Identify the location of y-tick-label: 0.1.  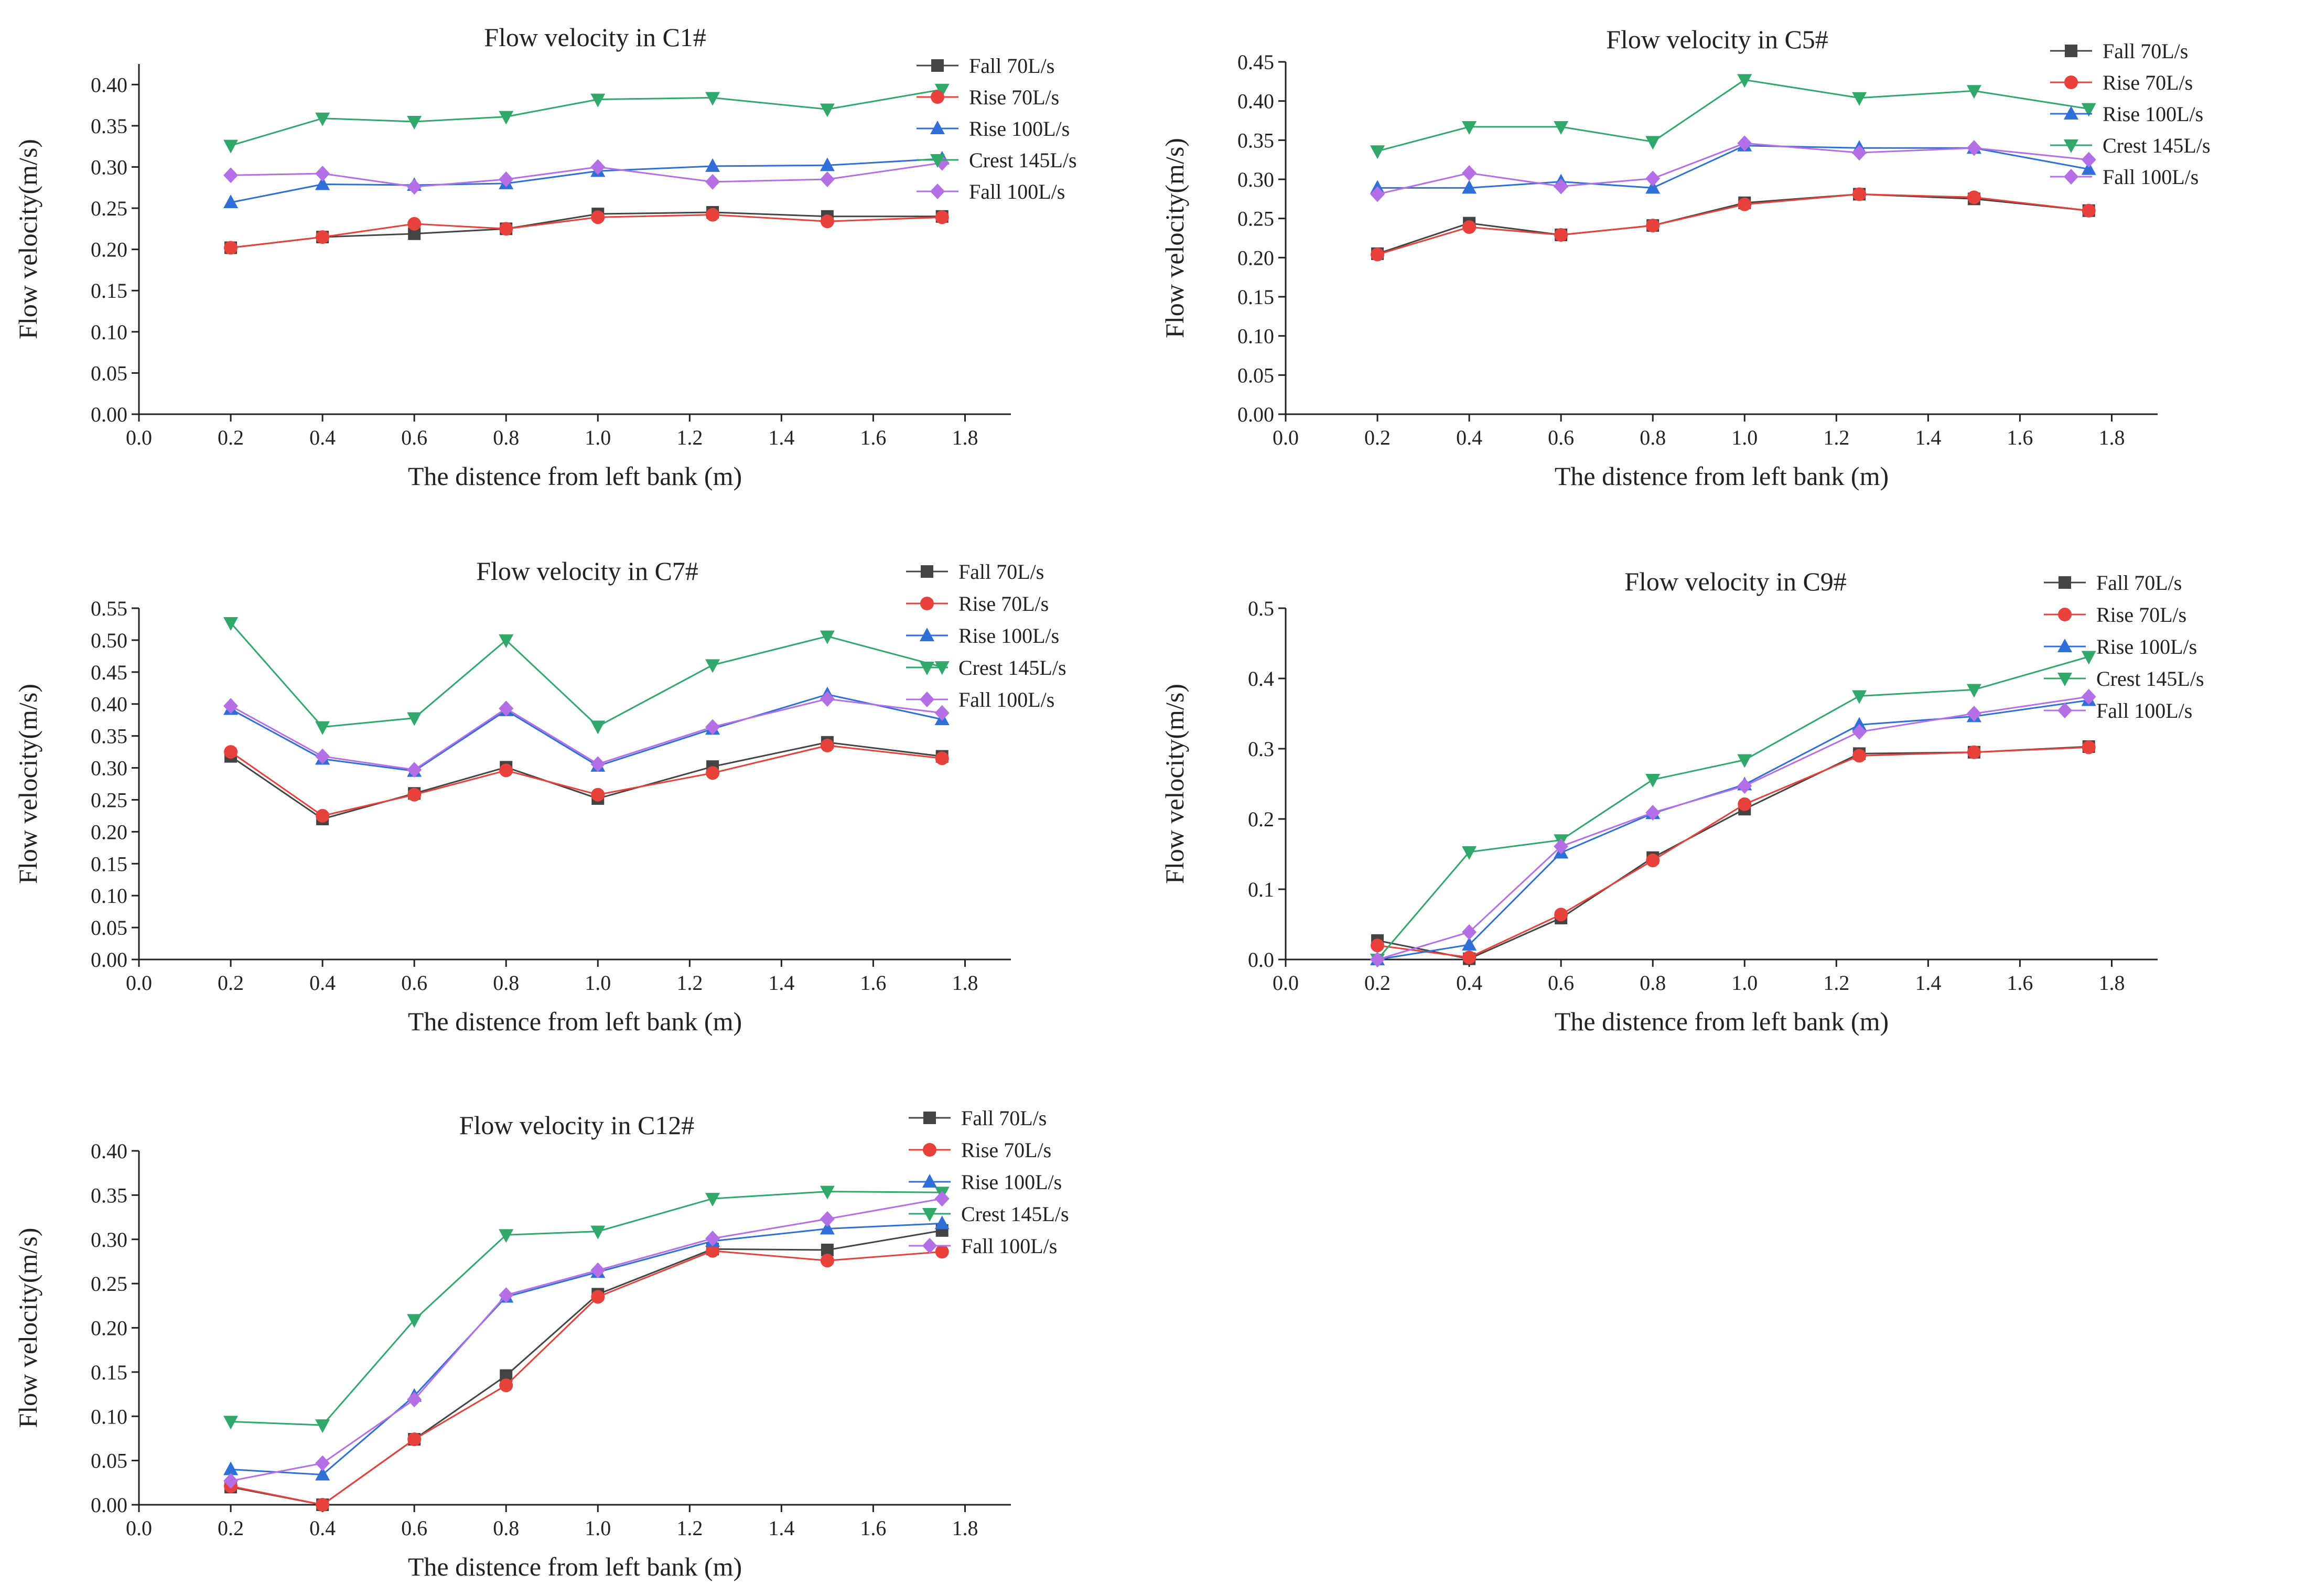
(1261, 889).